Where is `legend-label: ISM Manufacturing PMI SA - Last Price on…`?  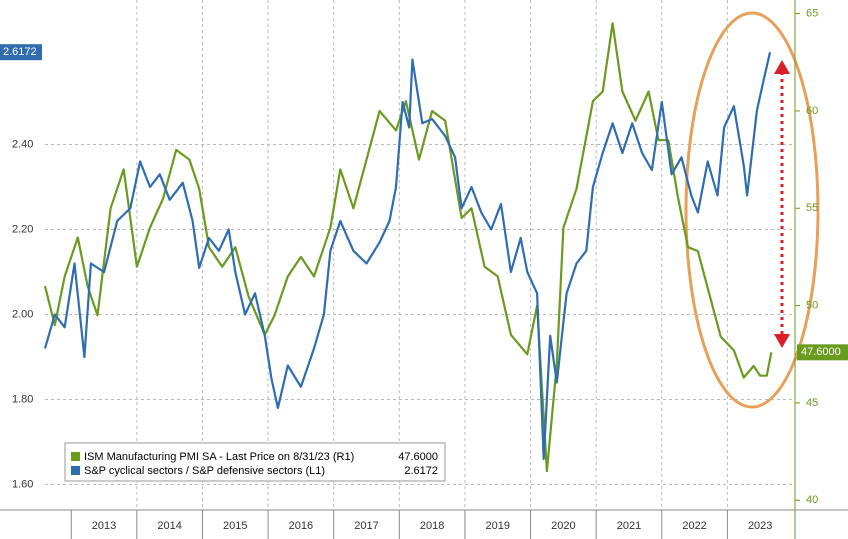
legend-label: ISM Manufacturing PMI SA - Last Price on… is located at coordinates (219, 457).